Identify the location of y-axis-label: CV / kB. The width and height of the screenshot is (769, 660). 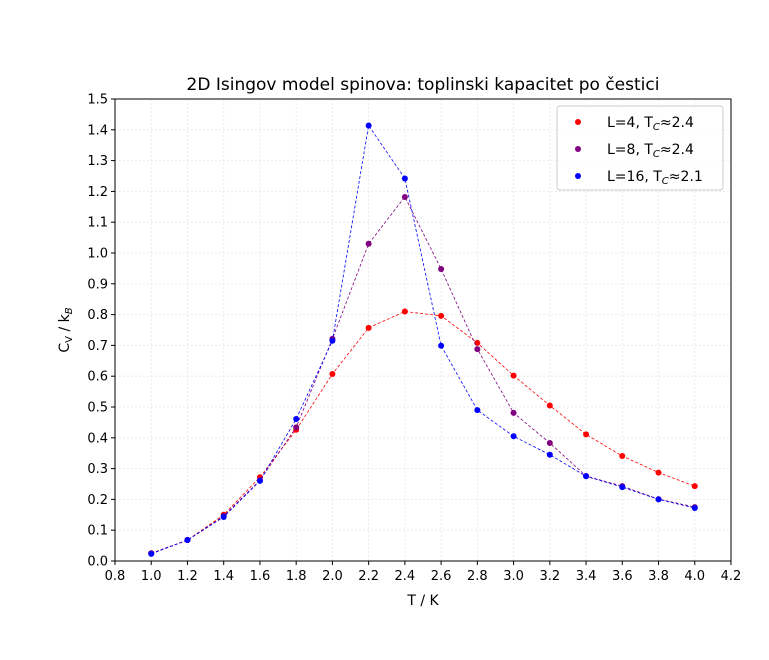
(66, 329).